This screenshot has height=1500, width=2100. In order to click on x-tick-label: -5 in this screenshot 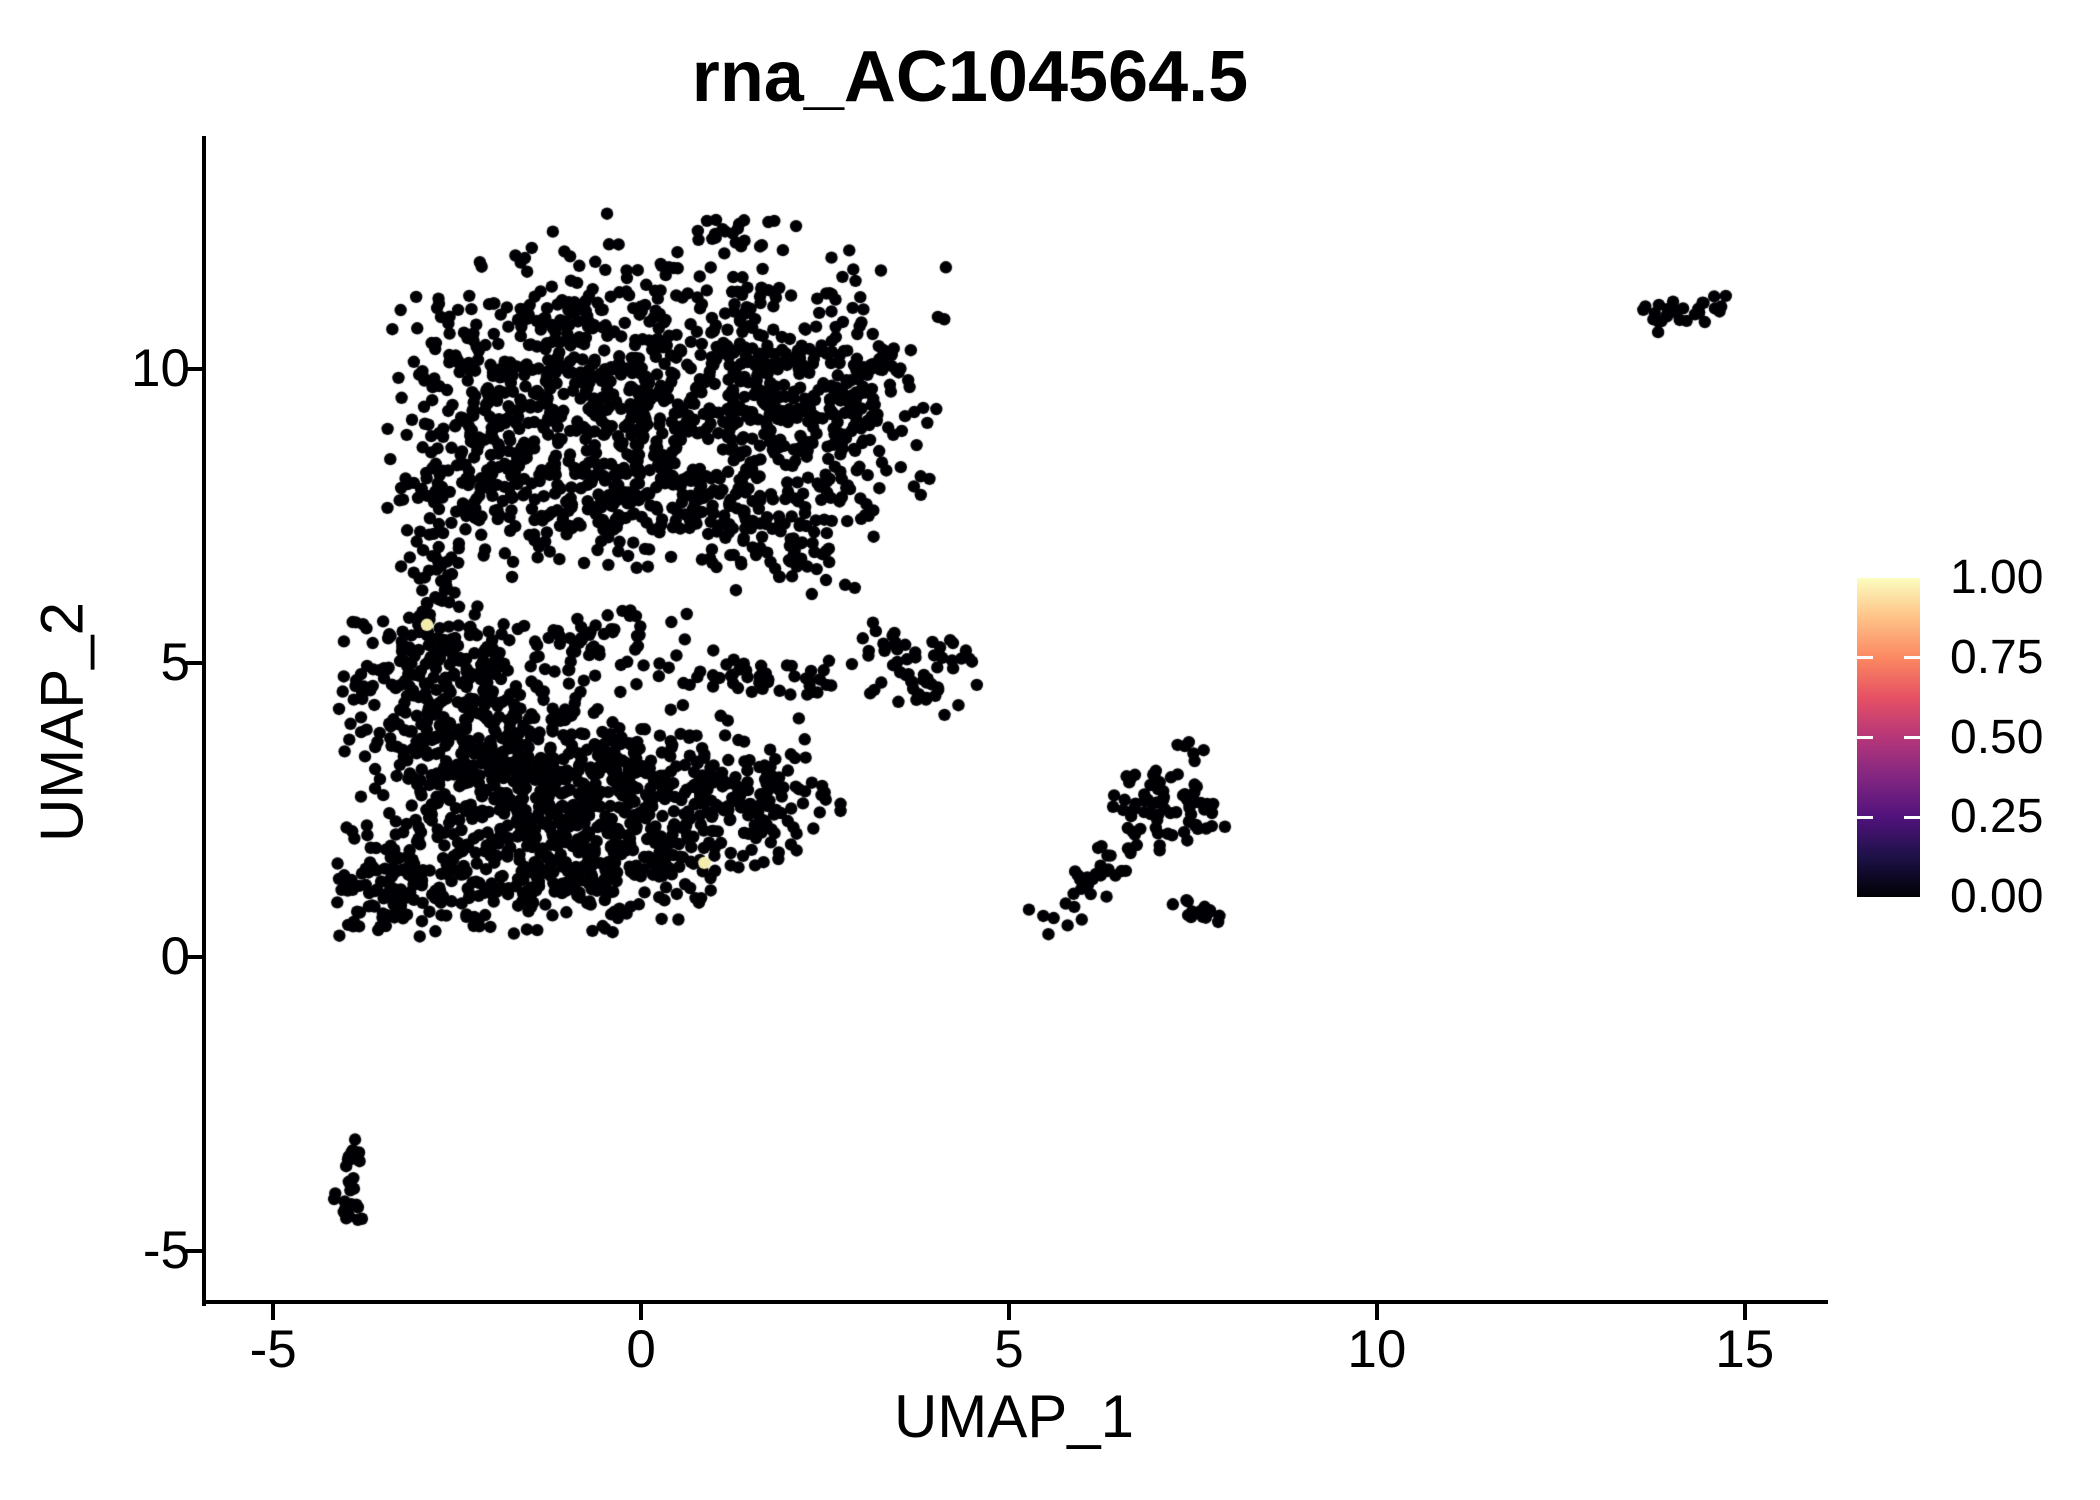, I will do `click(273, 1349)`.